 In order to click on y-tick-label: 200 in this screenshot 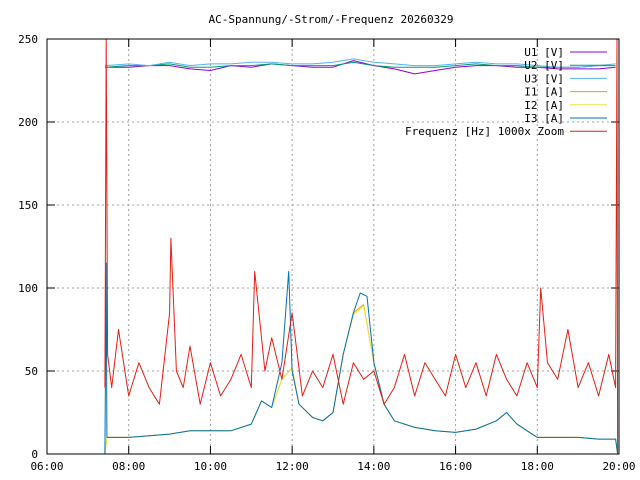, I will do `click(28, 122)`.